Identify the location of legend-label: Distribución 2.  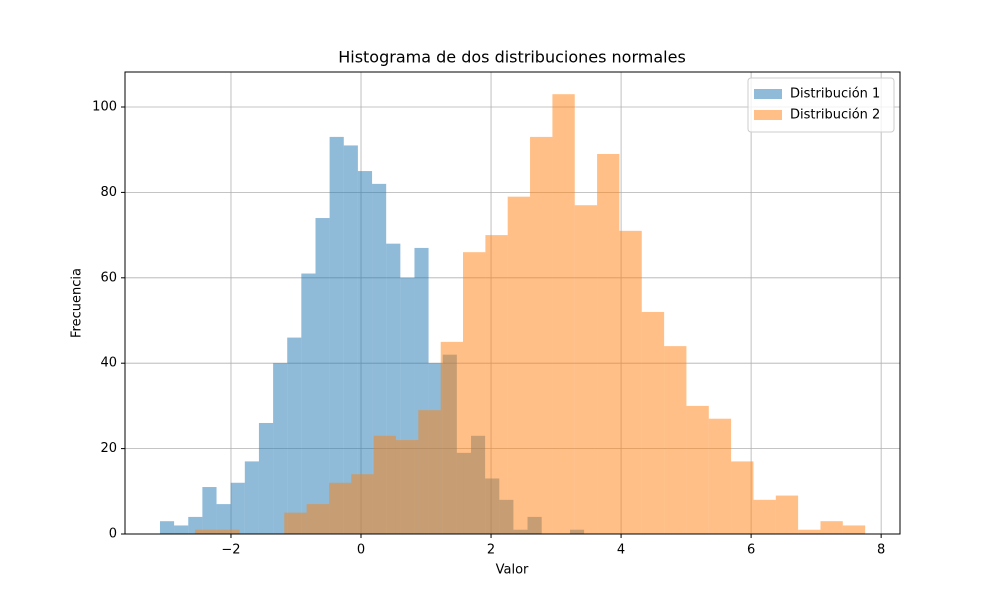
(835, 115).